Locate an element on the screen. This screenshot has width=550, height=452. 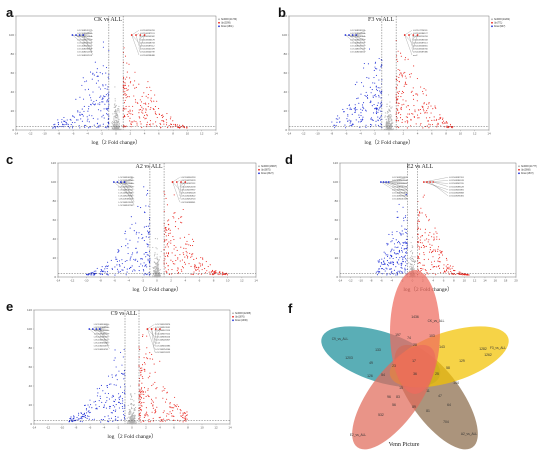
x-tick-label: -12 is located at coordinates (303, 134).